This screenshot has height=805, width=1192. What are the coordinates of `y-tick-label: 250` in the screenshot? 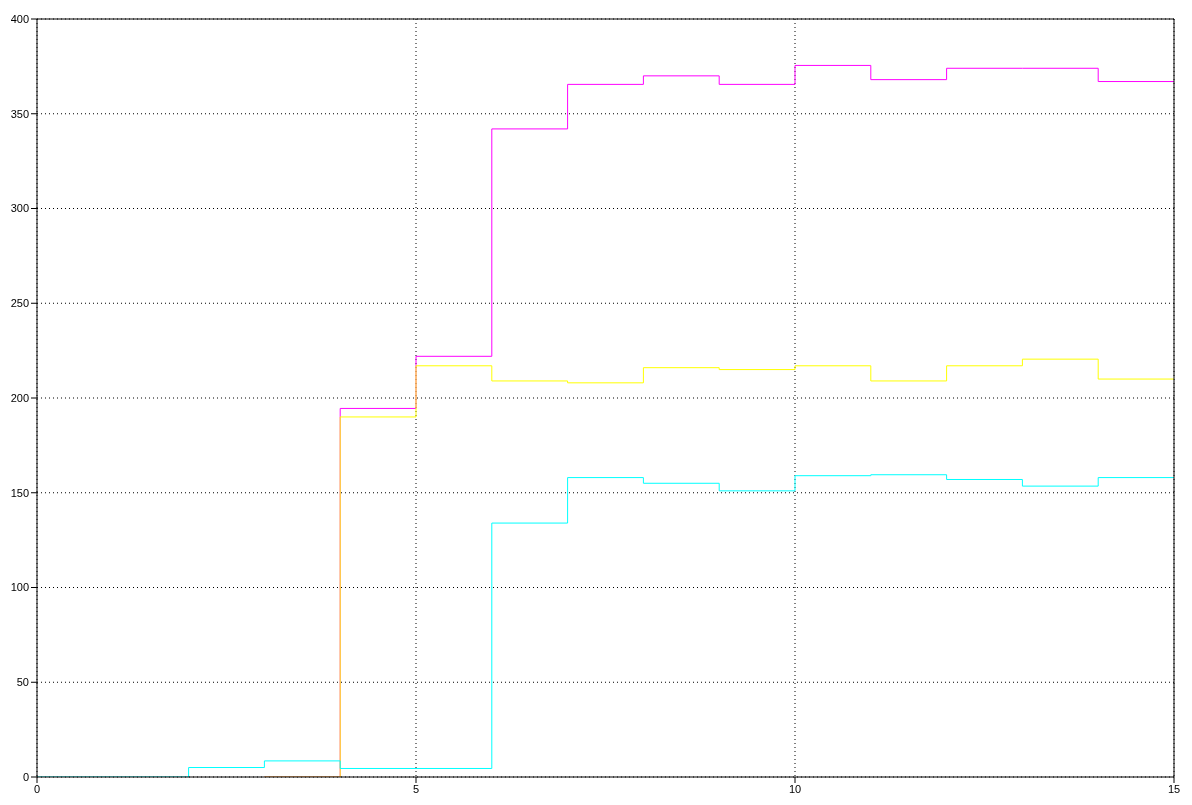 It's located at (19, 303).